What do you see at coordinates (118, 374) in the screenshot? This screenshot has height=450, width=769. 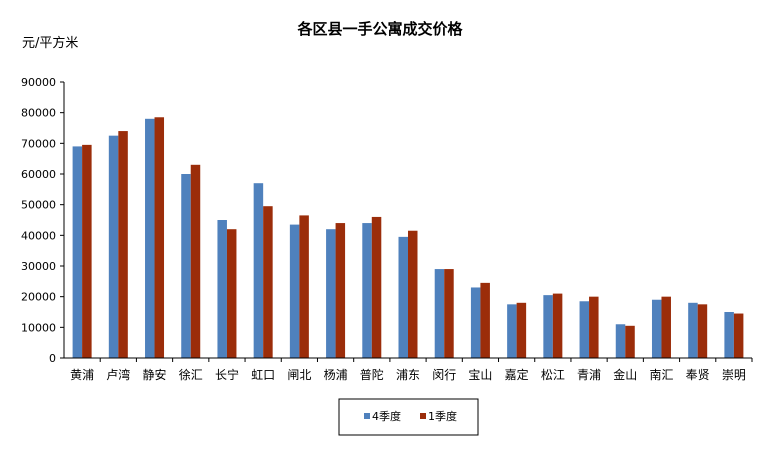 I see `x-category-label: 卢湾` at bounding box center [118, 374].